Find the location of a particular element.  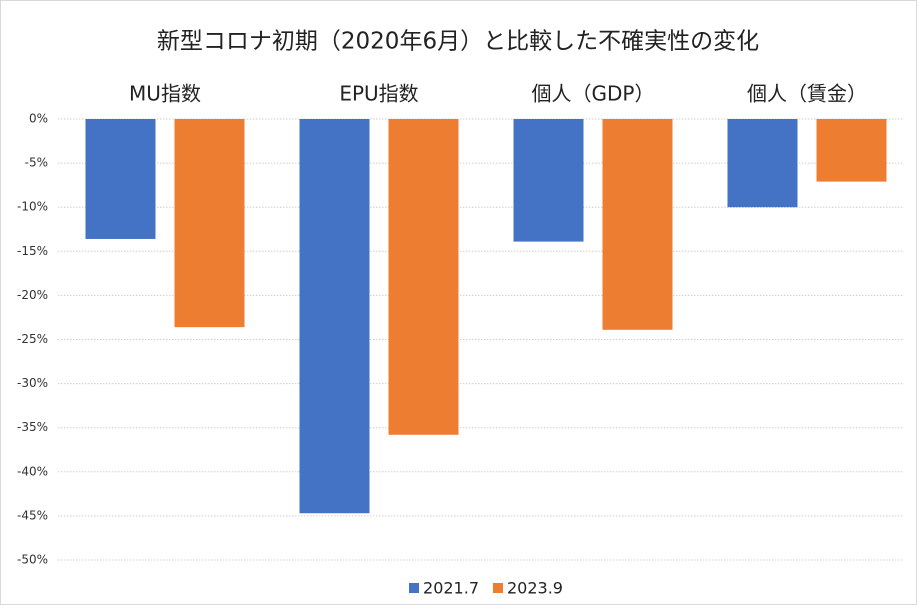

category-label: EPU指数 is located at coordinates (378, 94).